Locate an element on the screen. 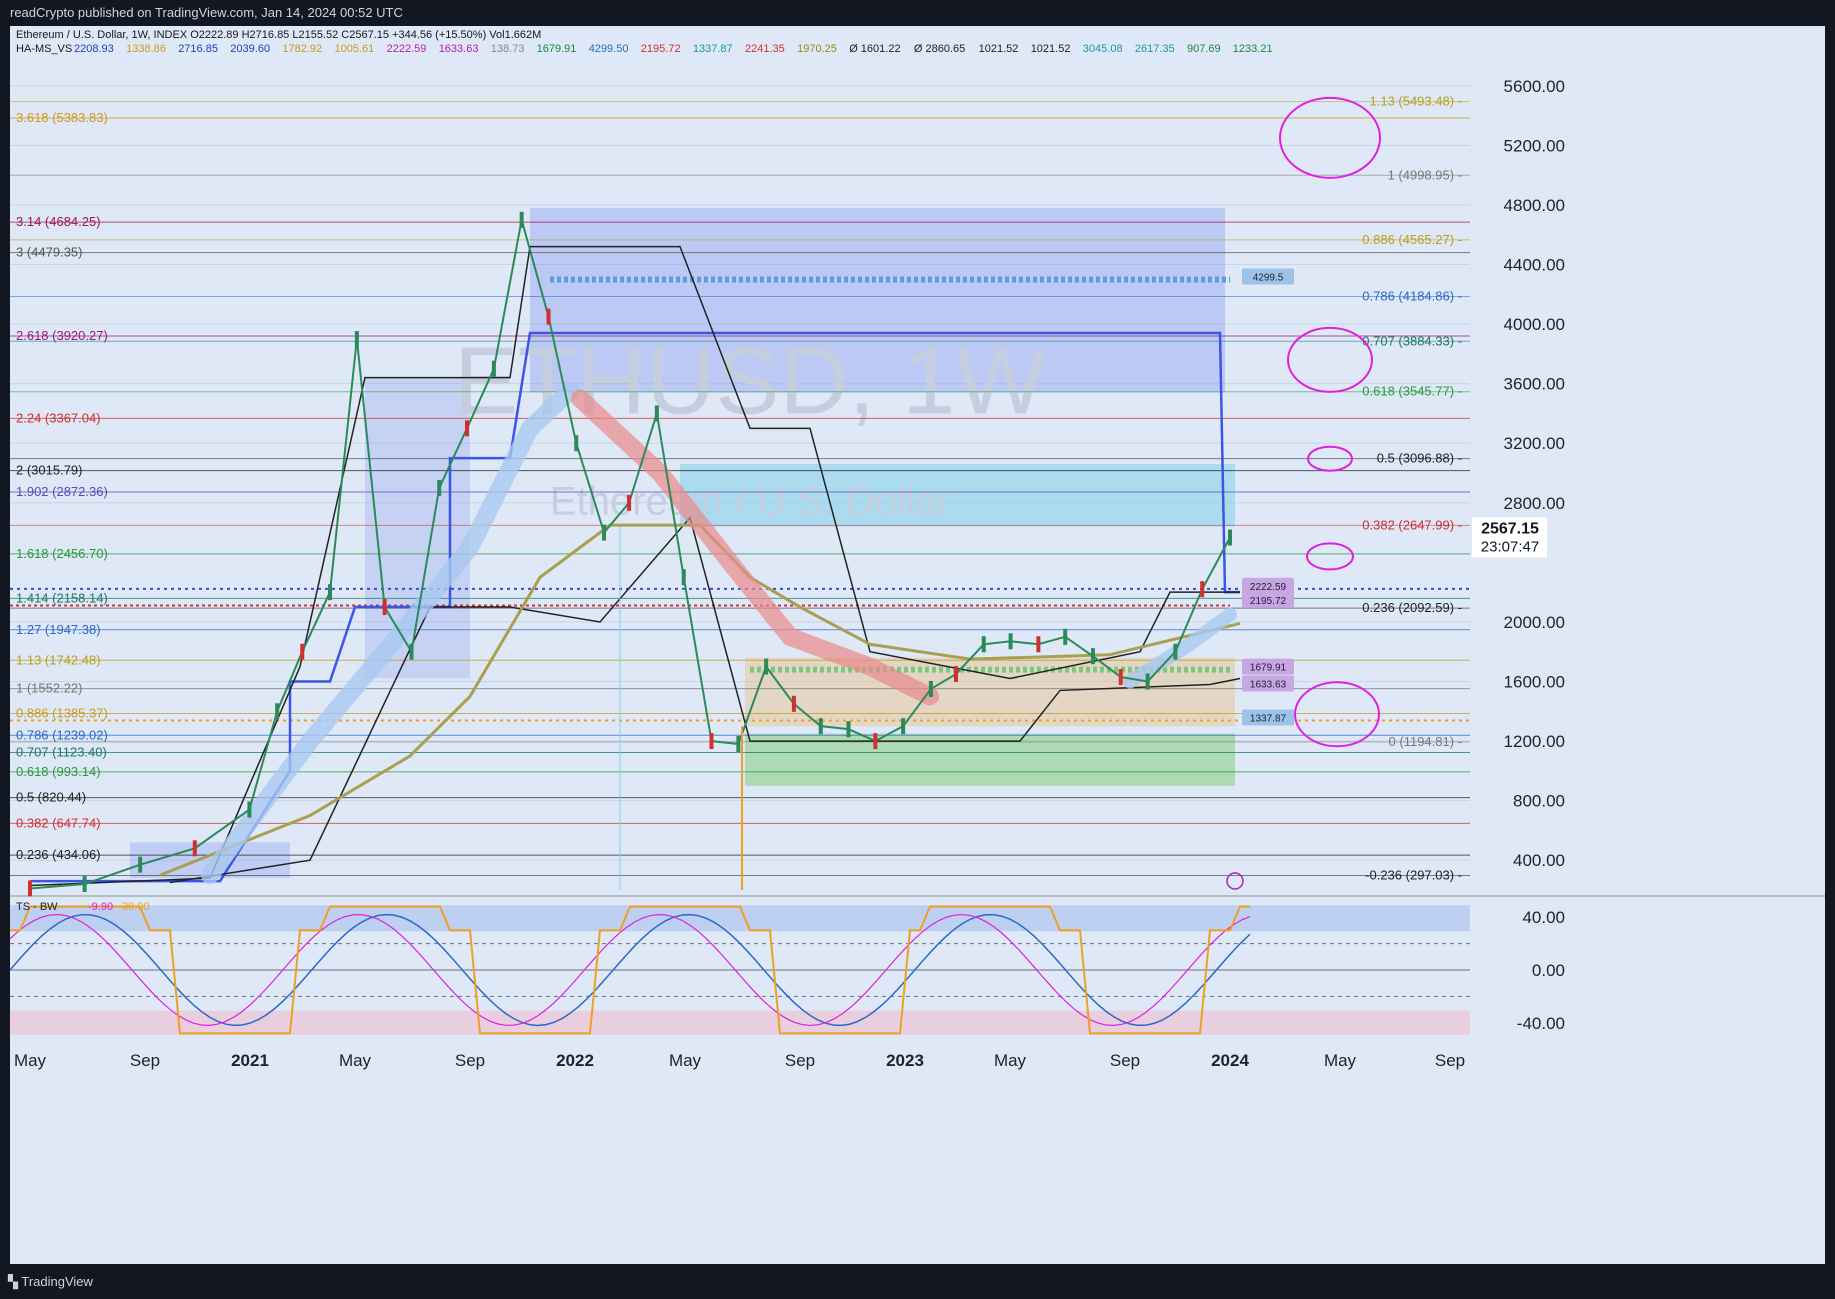 Image resolution: width=1835 pixels, height=1299 pixels. price-marker-label: 1633.63 is located at coordinates (1268, 684).